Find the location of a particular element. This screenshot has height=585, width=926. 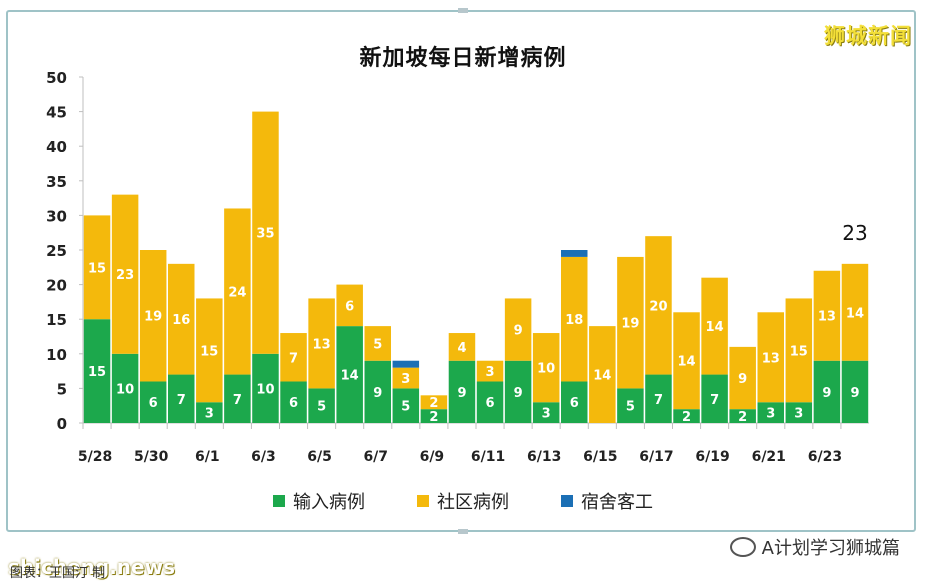

legend-item-imported: 输入病例 is located at coordinates (319, 501).